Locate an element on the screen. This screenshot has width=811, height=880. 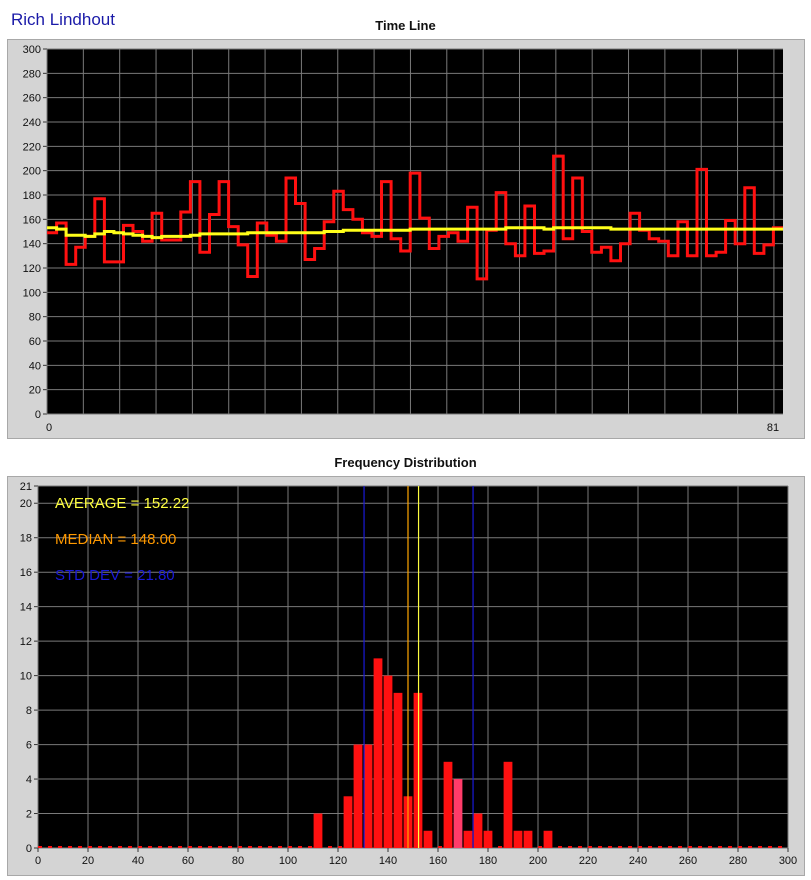
x-tick-label: 300 is located at coordinates (788, 861).